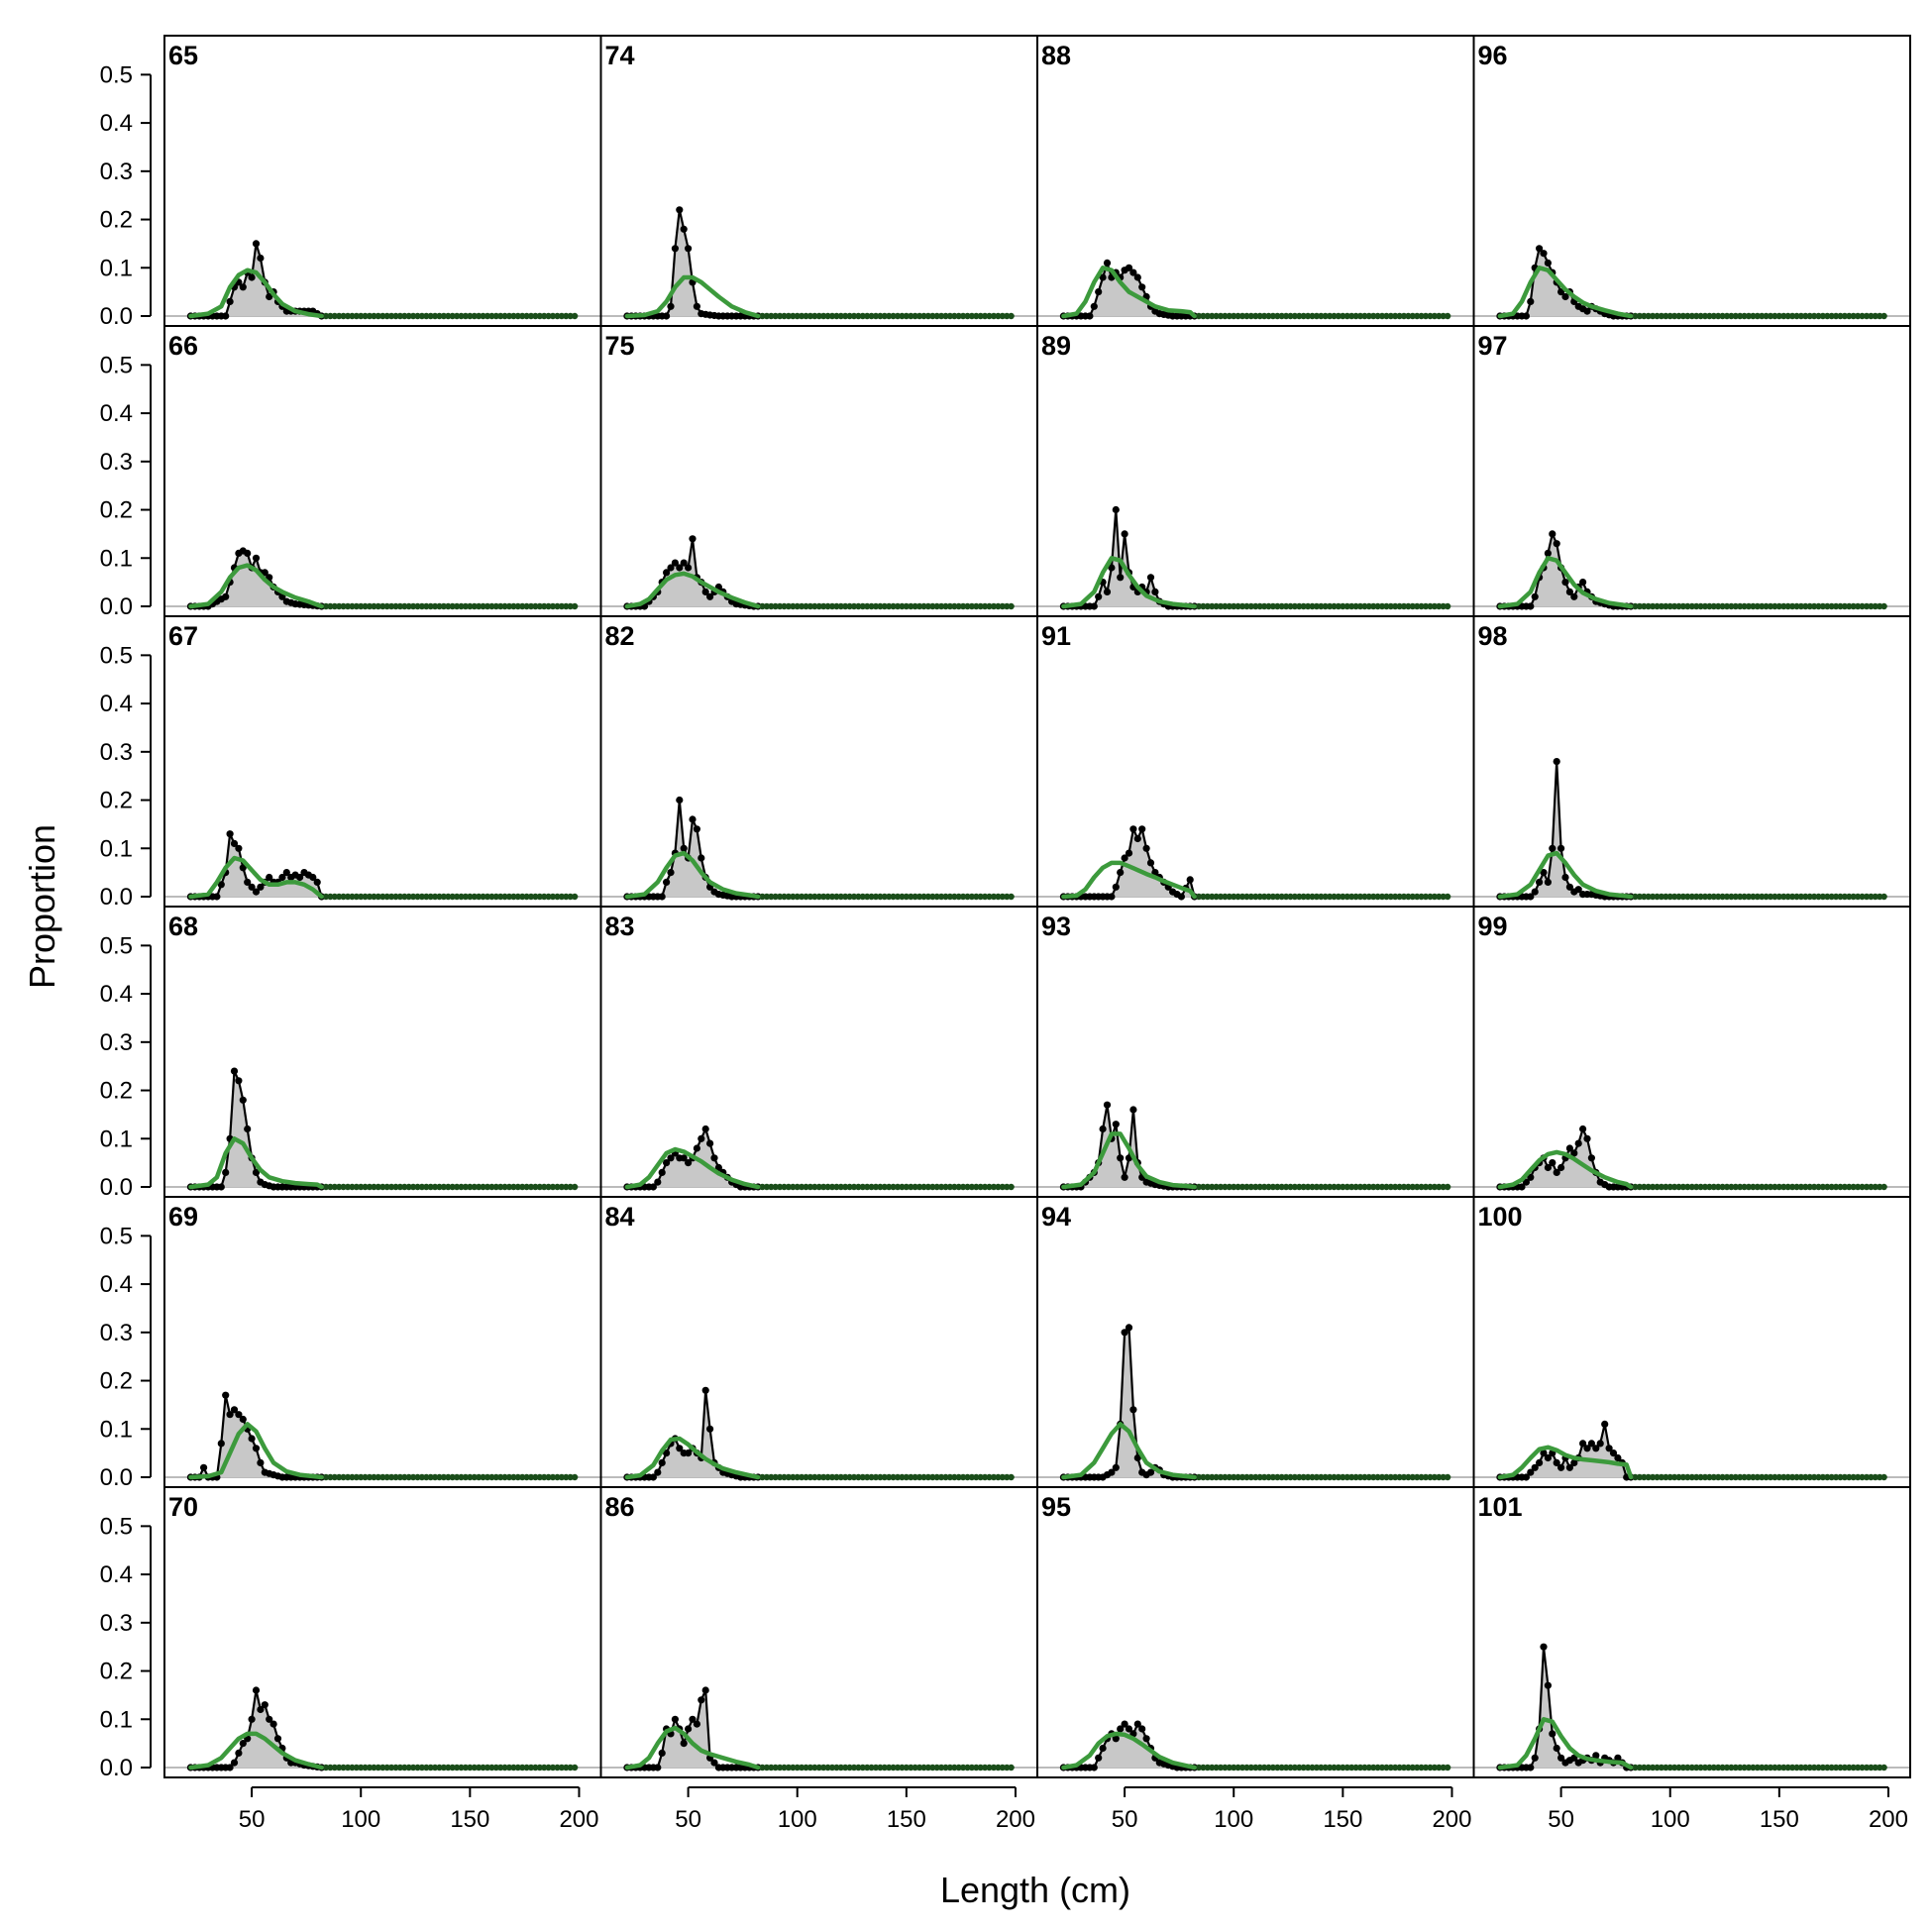  Describe the element at coordinates (116, 511) in the screenshot. I see `y-tick-label: 0.2` at that location.